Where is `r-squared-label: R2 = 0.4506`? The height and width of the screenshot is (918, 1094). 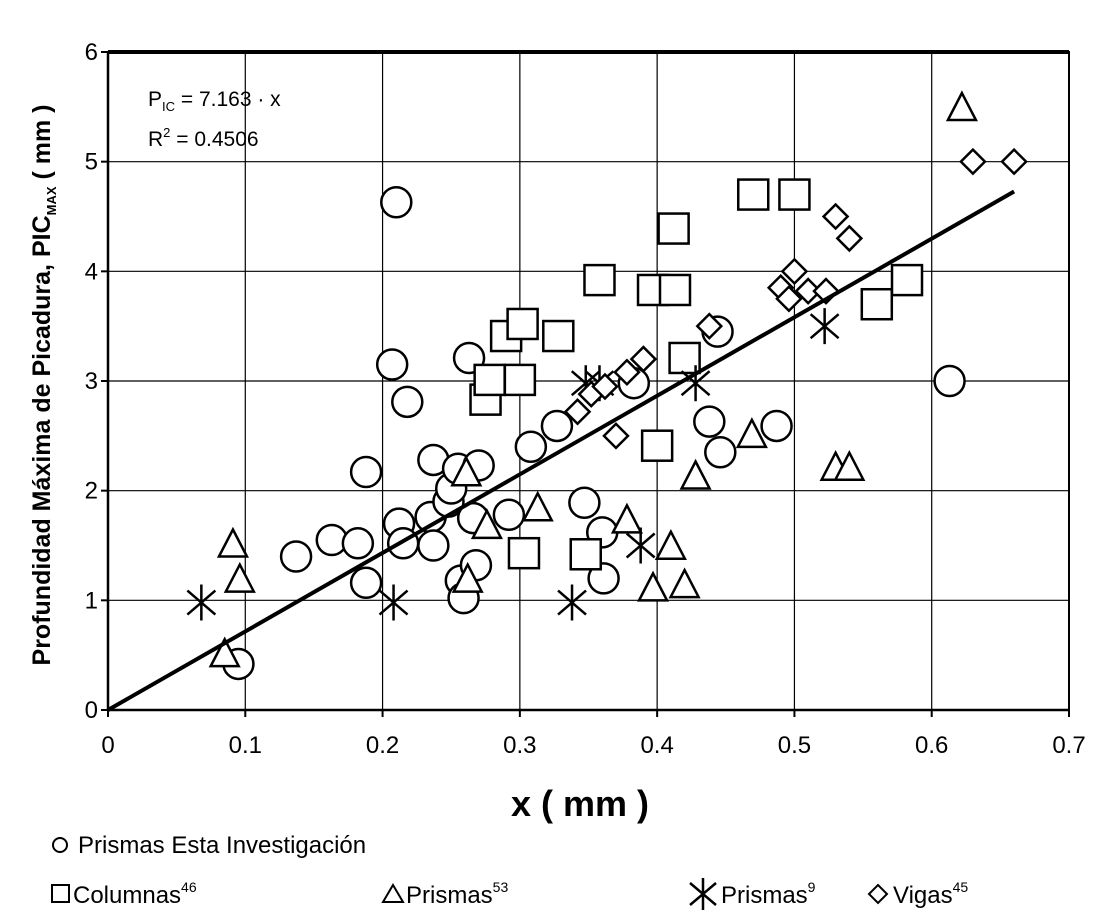
r-squared-label: R2 = 0.4506 is located at coordinates (203, 138).